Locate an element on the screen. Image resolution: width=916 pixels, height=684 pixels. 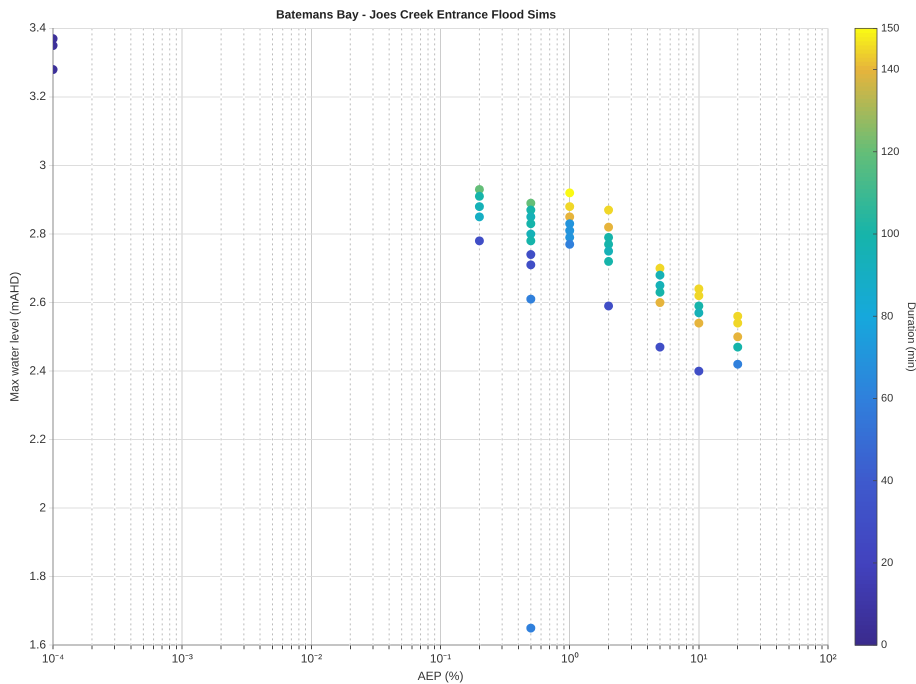
chart-title: Batemans Bay - Joes Creek Entrance Flood Sims is located at coordinates (416, 15).